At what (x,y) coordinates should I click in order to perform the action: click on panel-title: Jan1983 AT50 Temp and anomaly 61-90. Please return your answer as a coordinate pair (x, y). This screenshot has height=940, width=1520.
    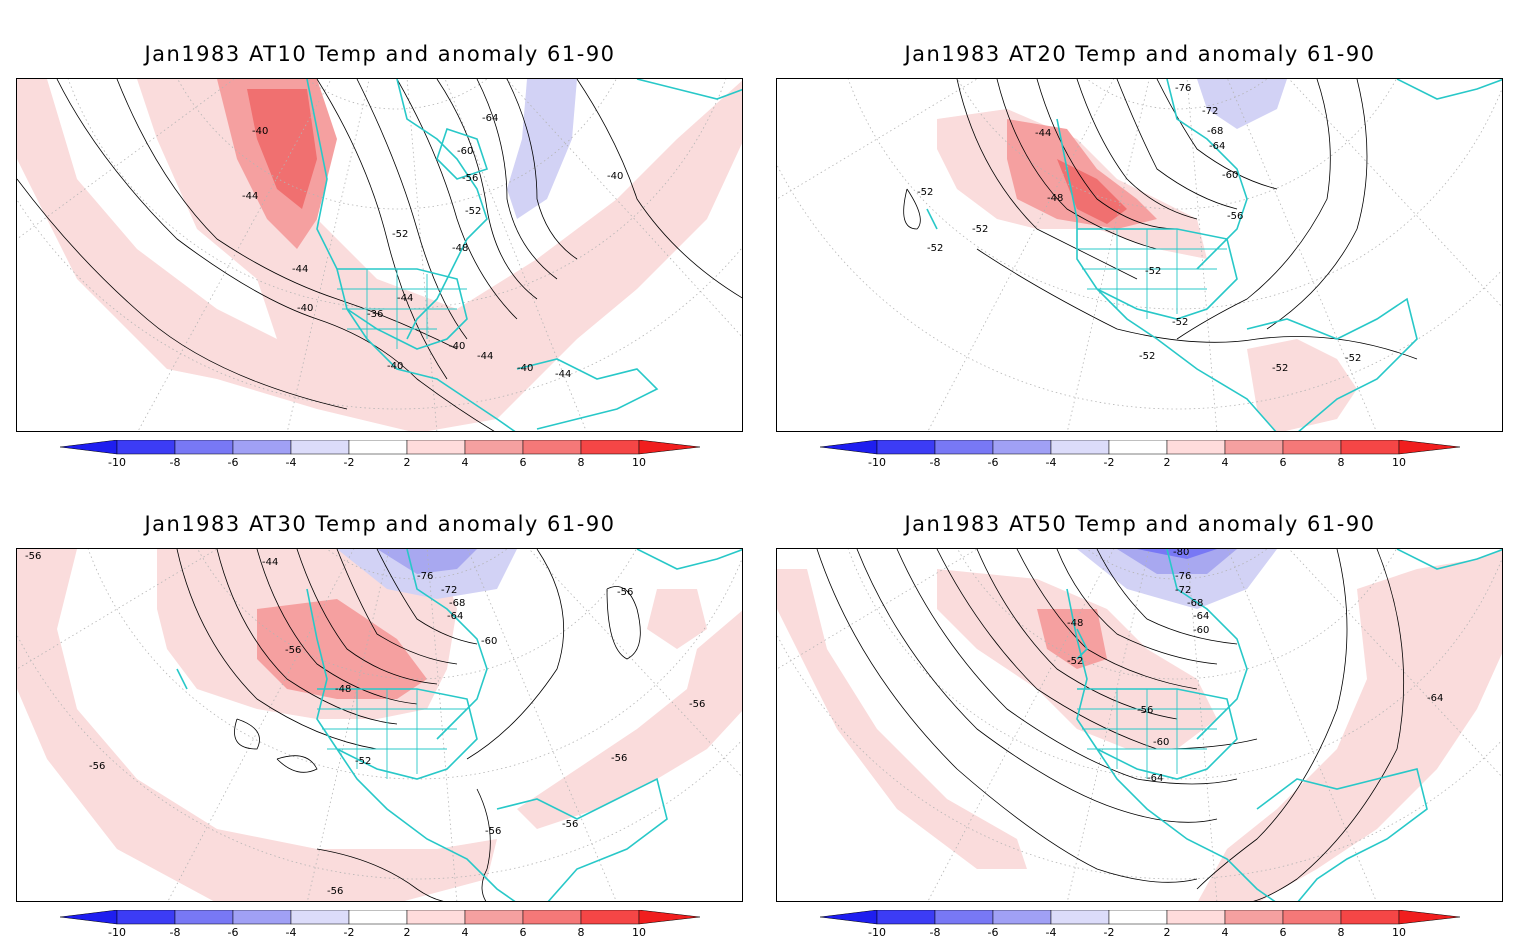
    Looking at the image, I should click on (1140, 524).